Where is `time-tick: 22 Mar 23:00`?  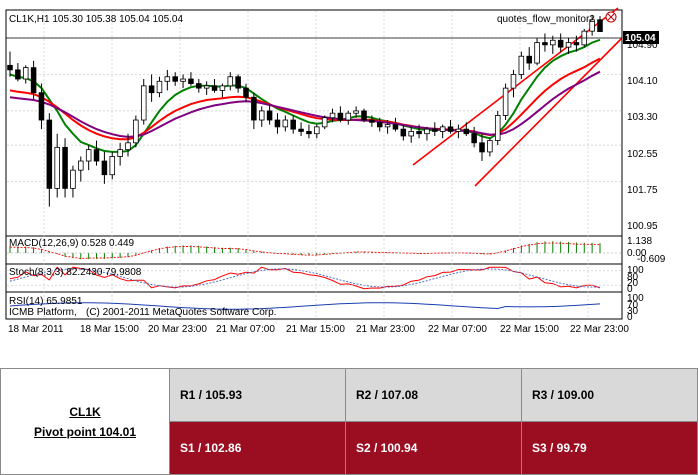
time-tick: 22 Mar 23:00 is located at coordinates (599, 329).